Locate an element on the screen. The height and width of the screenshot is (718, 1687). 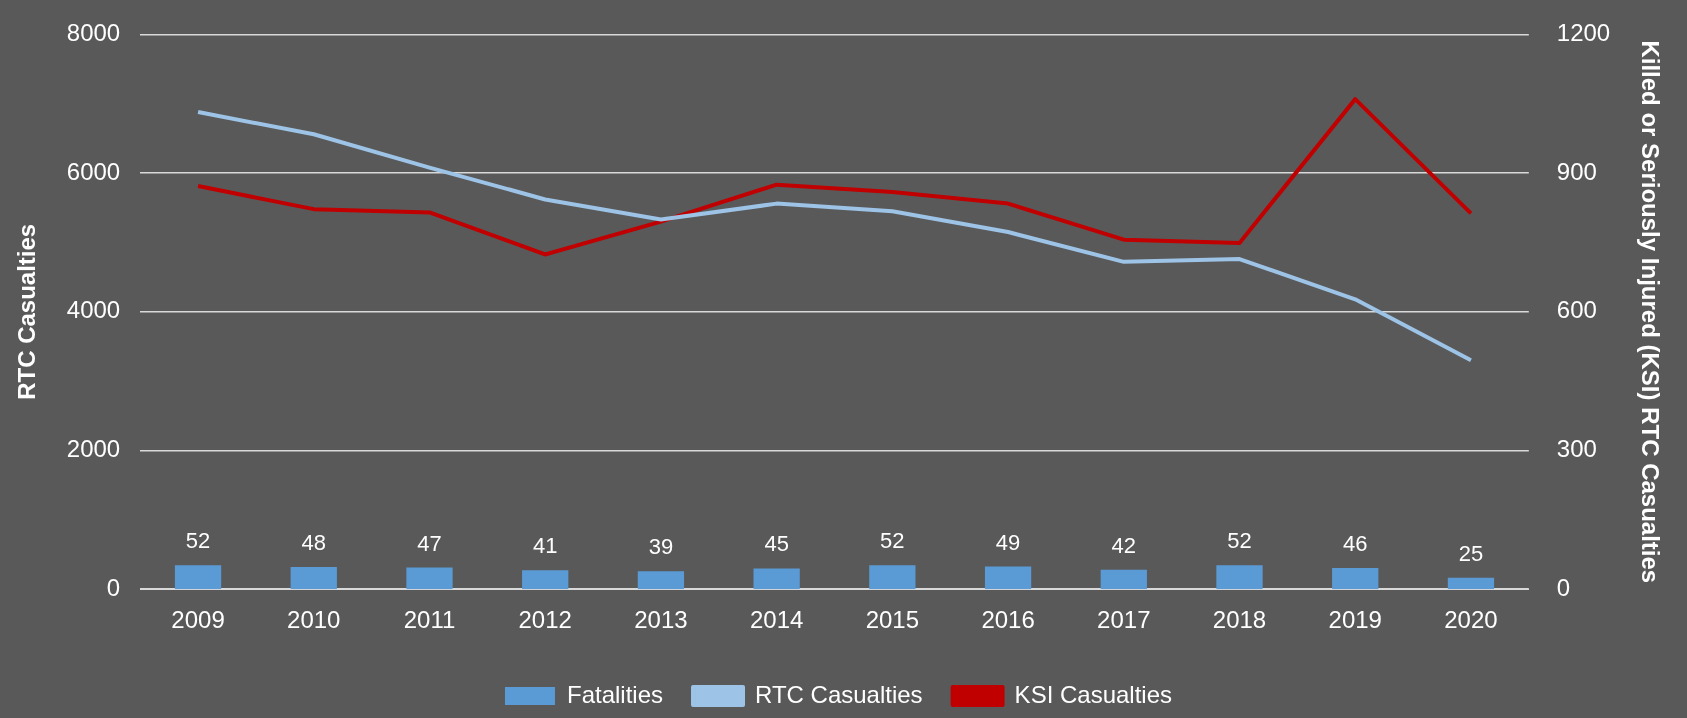
x-tick-label: 2014 is located at coordinates (776, 620).